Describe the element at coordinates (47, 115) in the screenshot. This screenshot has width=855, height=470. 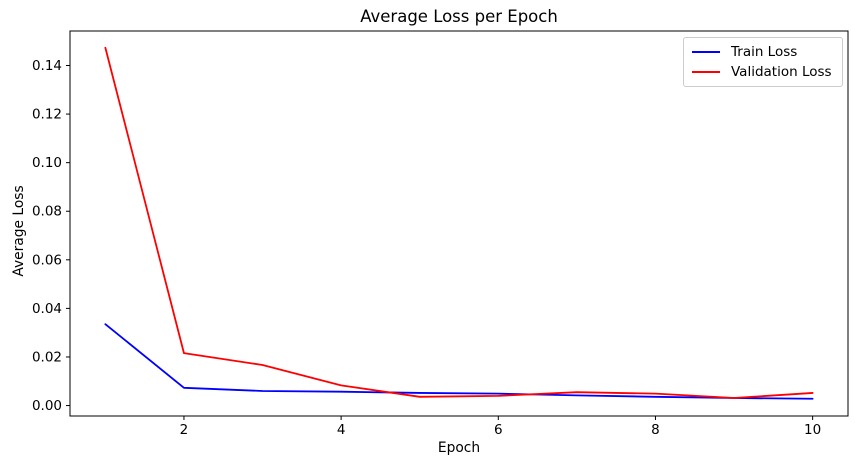
I see `y-tick-label: 0.12` at that location.